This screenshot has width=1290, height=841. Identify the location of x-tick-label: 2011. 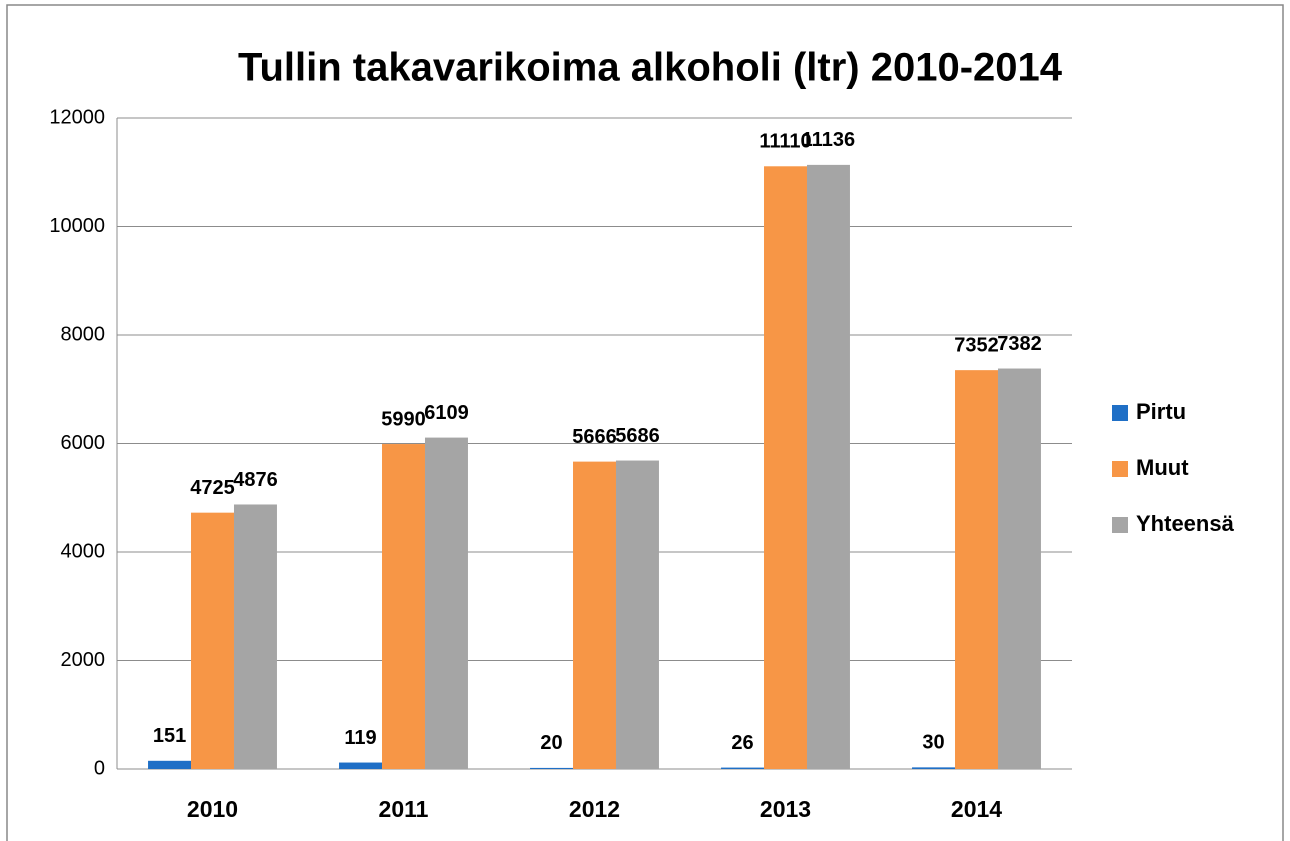
(404, 809).